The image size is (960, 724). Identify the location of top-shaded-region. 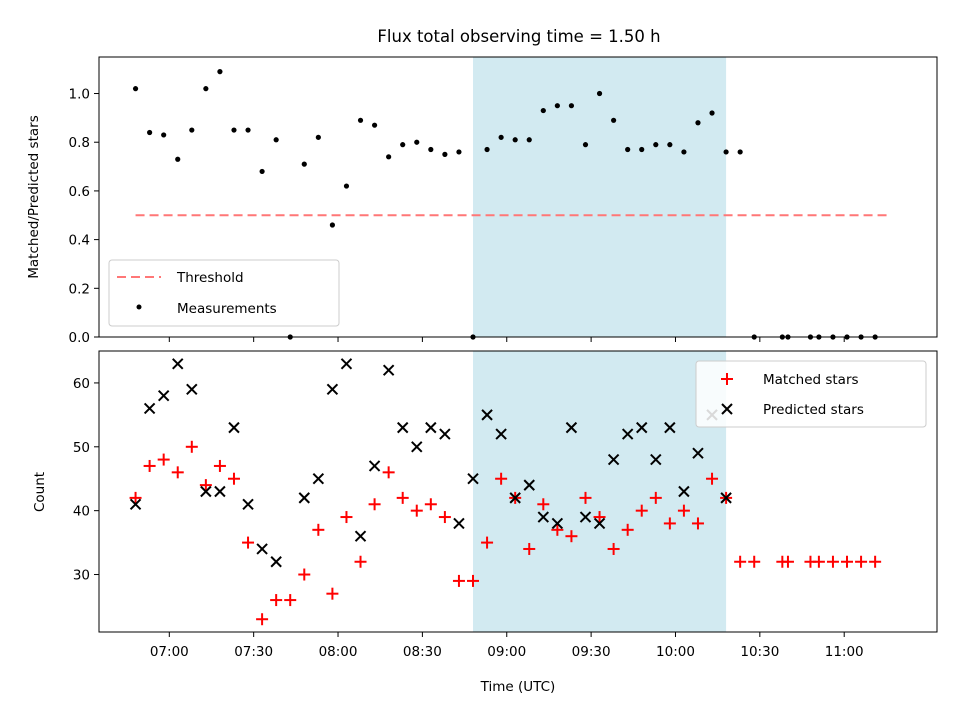
(600, 197).